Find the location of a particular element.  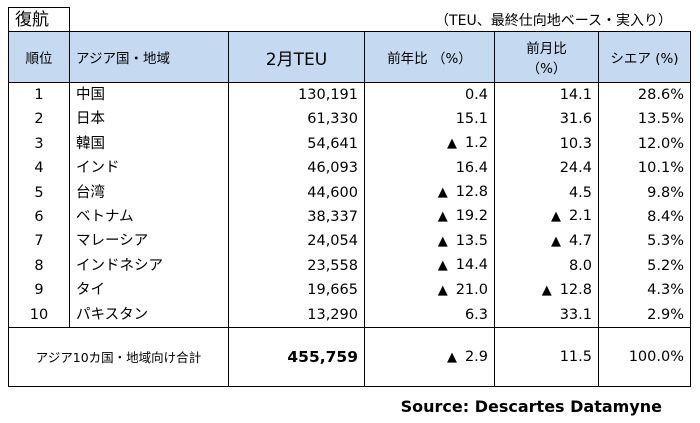

cell-yoy-value: 0.4 is located at coordinates (476, 94).